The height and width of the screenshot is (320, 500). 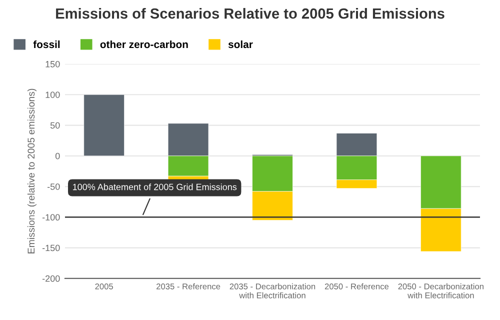 What do you see at coordinates (273, 290) in the screenshot?
I see `x-tick-label: 2035 - Decarbonization with Electrification` at bounding box center [273, 290].